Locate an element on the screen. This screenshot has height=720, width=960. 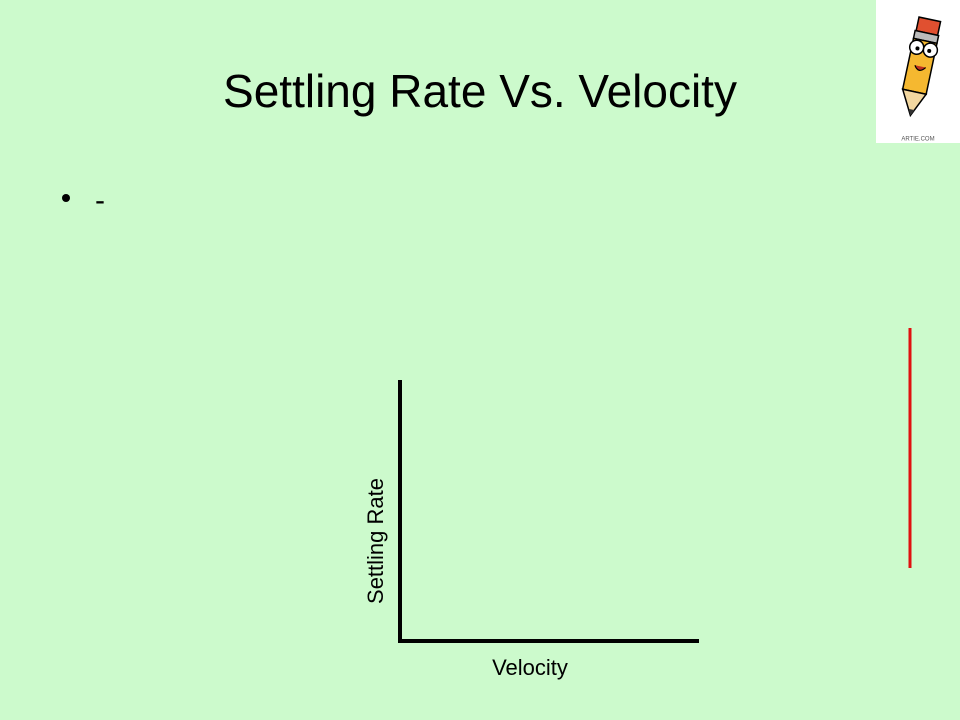
slide-title: Settling Rate Vs. Velocity is located at coordinates (480, 91).